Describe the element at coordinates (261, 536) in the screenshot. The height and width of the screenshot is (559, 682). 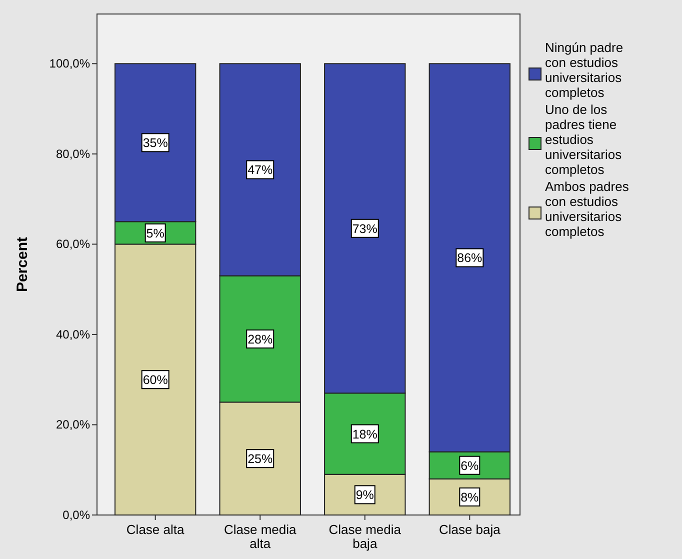
I see `x-tick-label: Clase media alta` at that location.